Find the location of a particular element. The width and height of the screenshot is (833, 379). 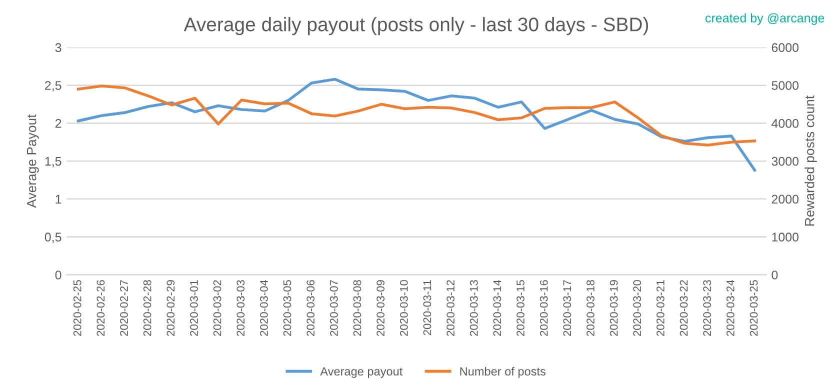

x-tick-label: 2020-02-27 is located at coordinates (124, 308).